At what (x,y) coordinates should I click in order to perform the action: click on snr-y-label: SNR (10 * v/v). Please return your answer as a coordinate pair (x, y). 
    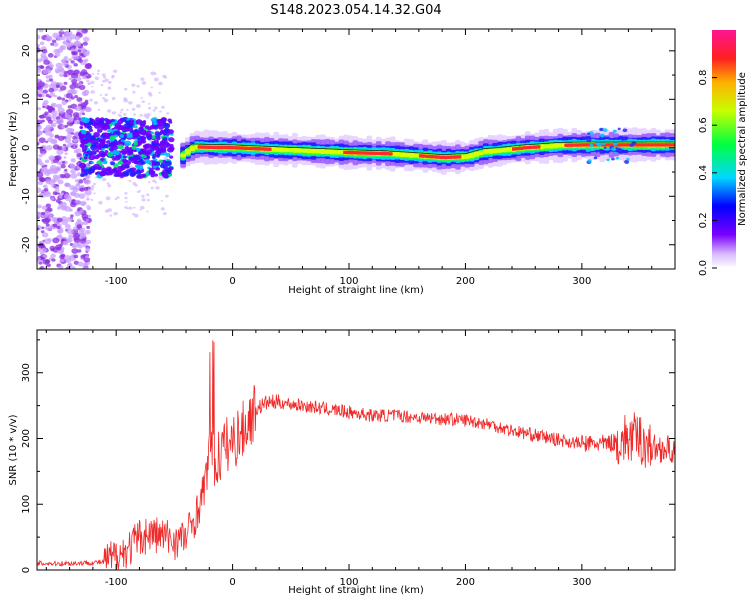
    Looking at the image, I should click on (13, 449).